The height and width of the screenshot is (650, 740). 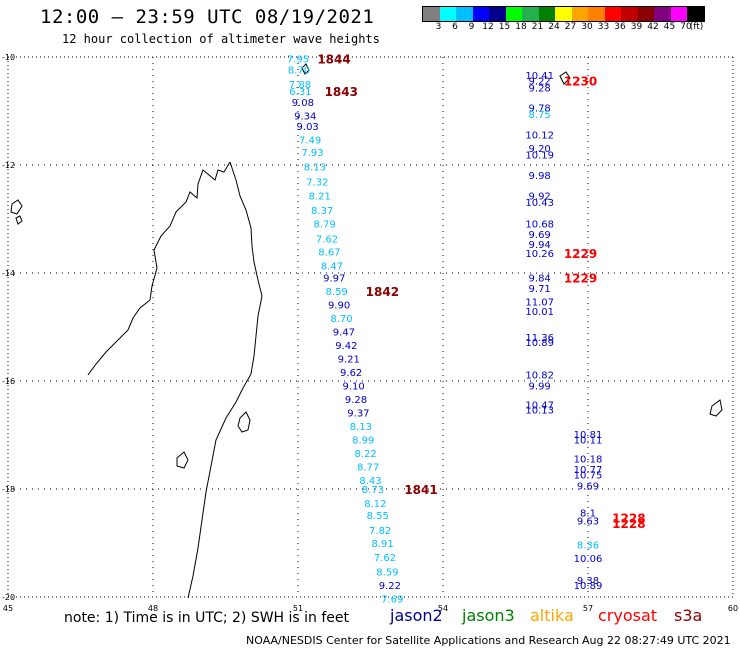 I want to click on swh-value: 8.37, so click(x=322, y=211).